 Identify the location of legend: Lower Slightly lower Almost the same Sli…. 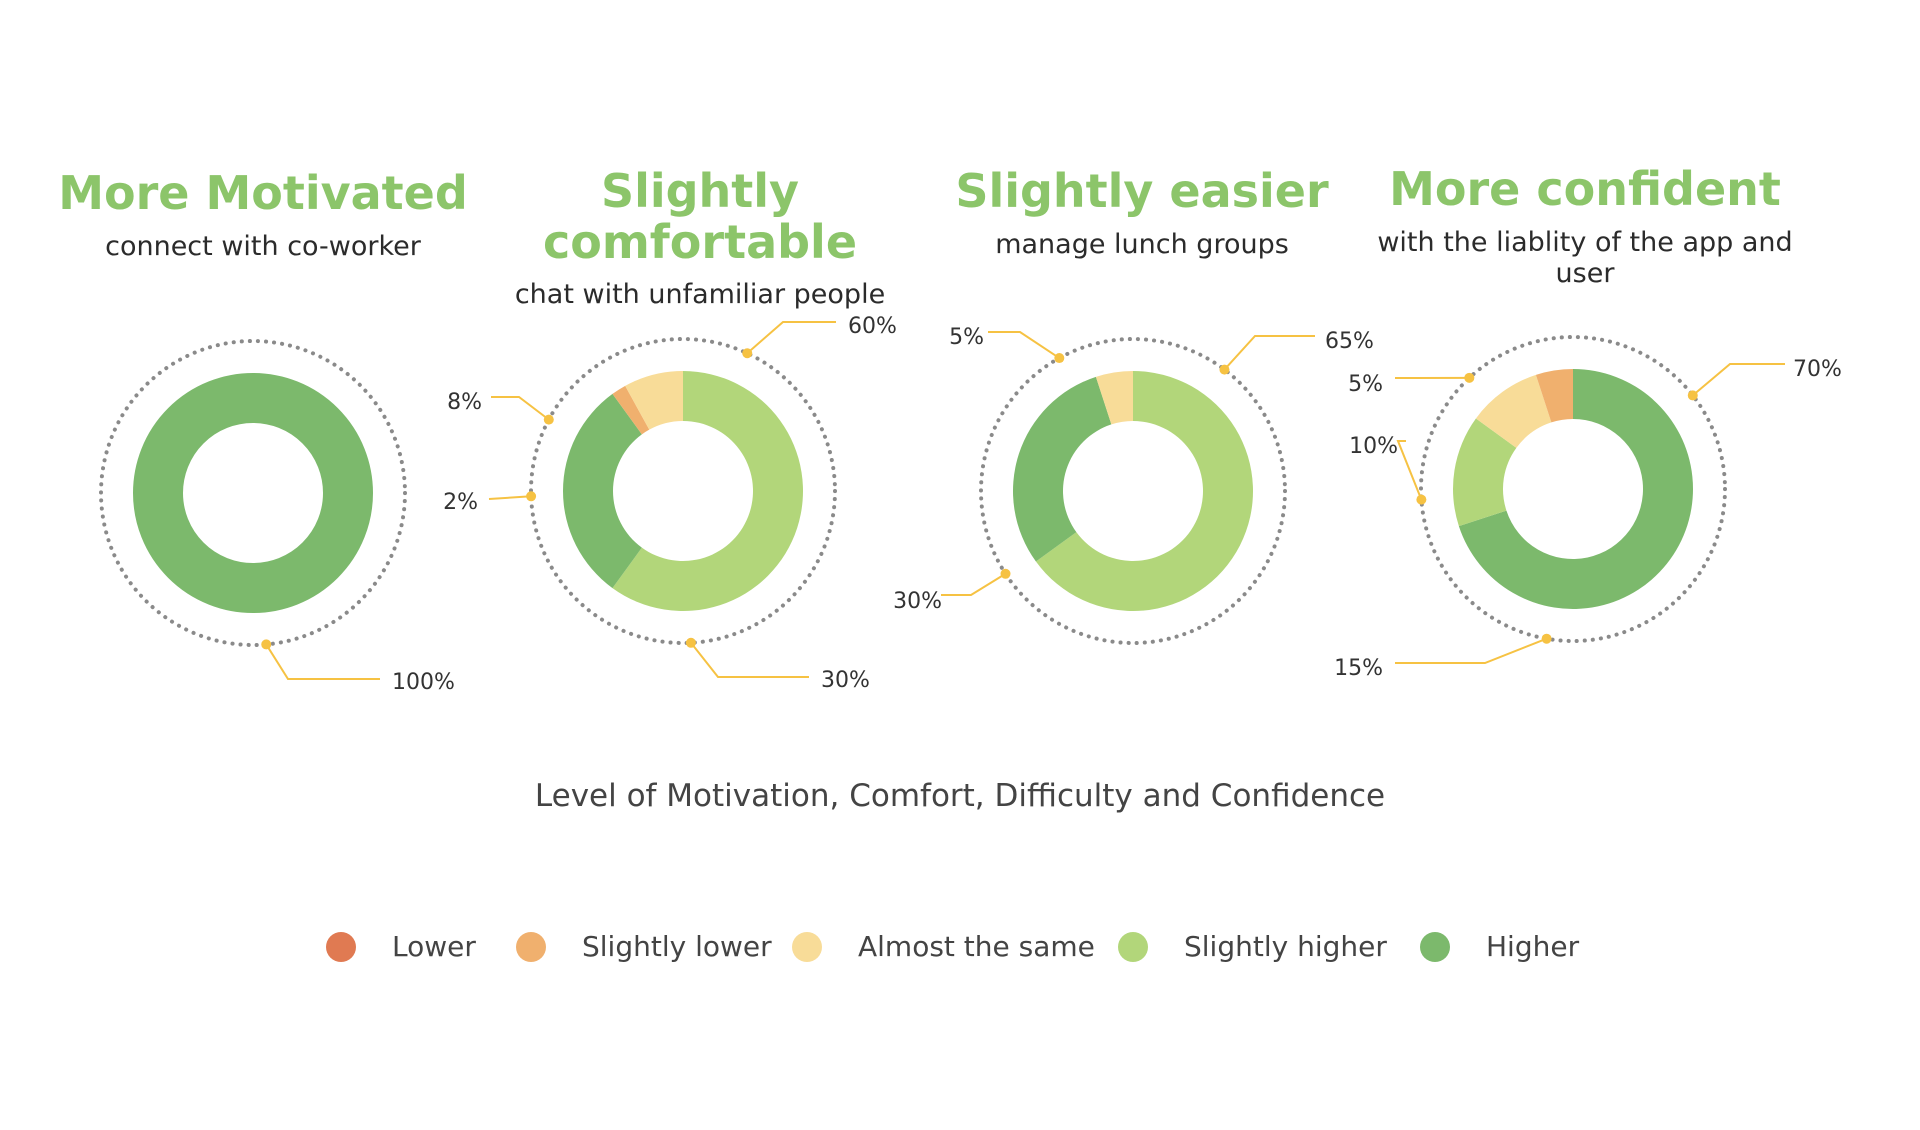
(960, 955).